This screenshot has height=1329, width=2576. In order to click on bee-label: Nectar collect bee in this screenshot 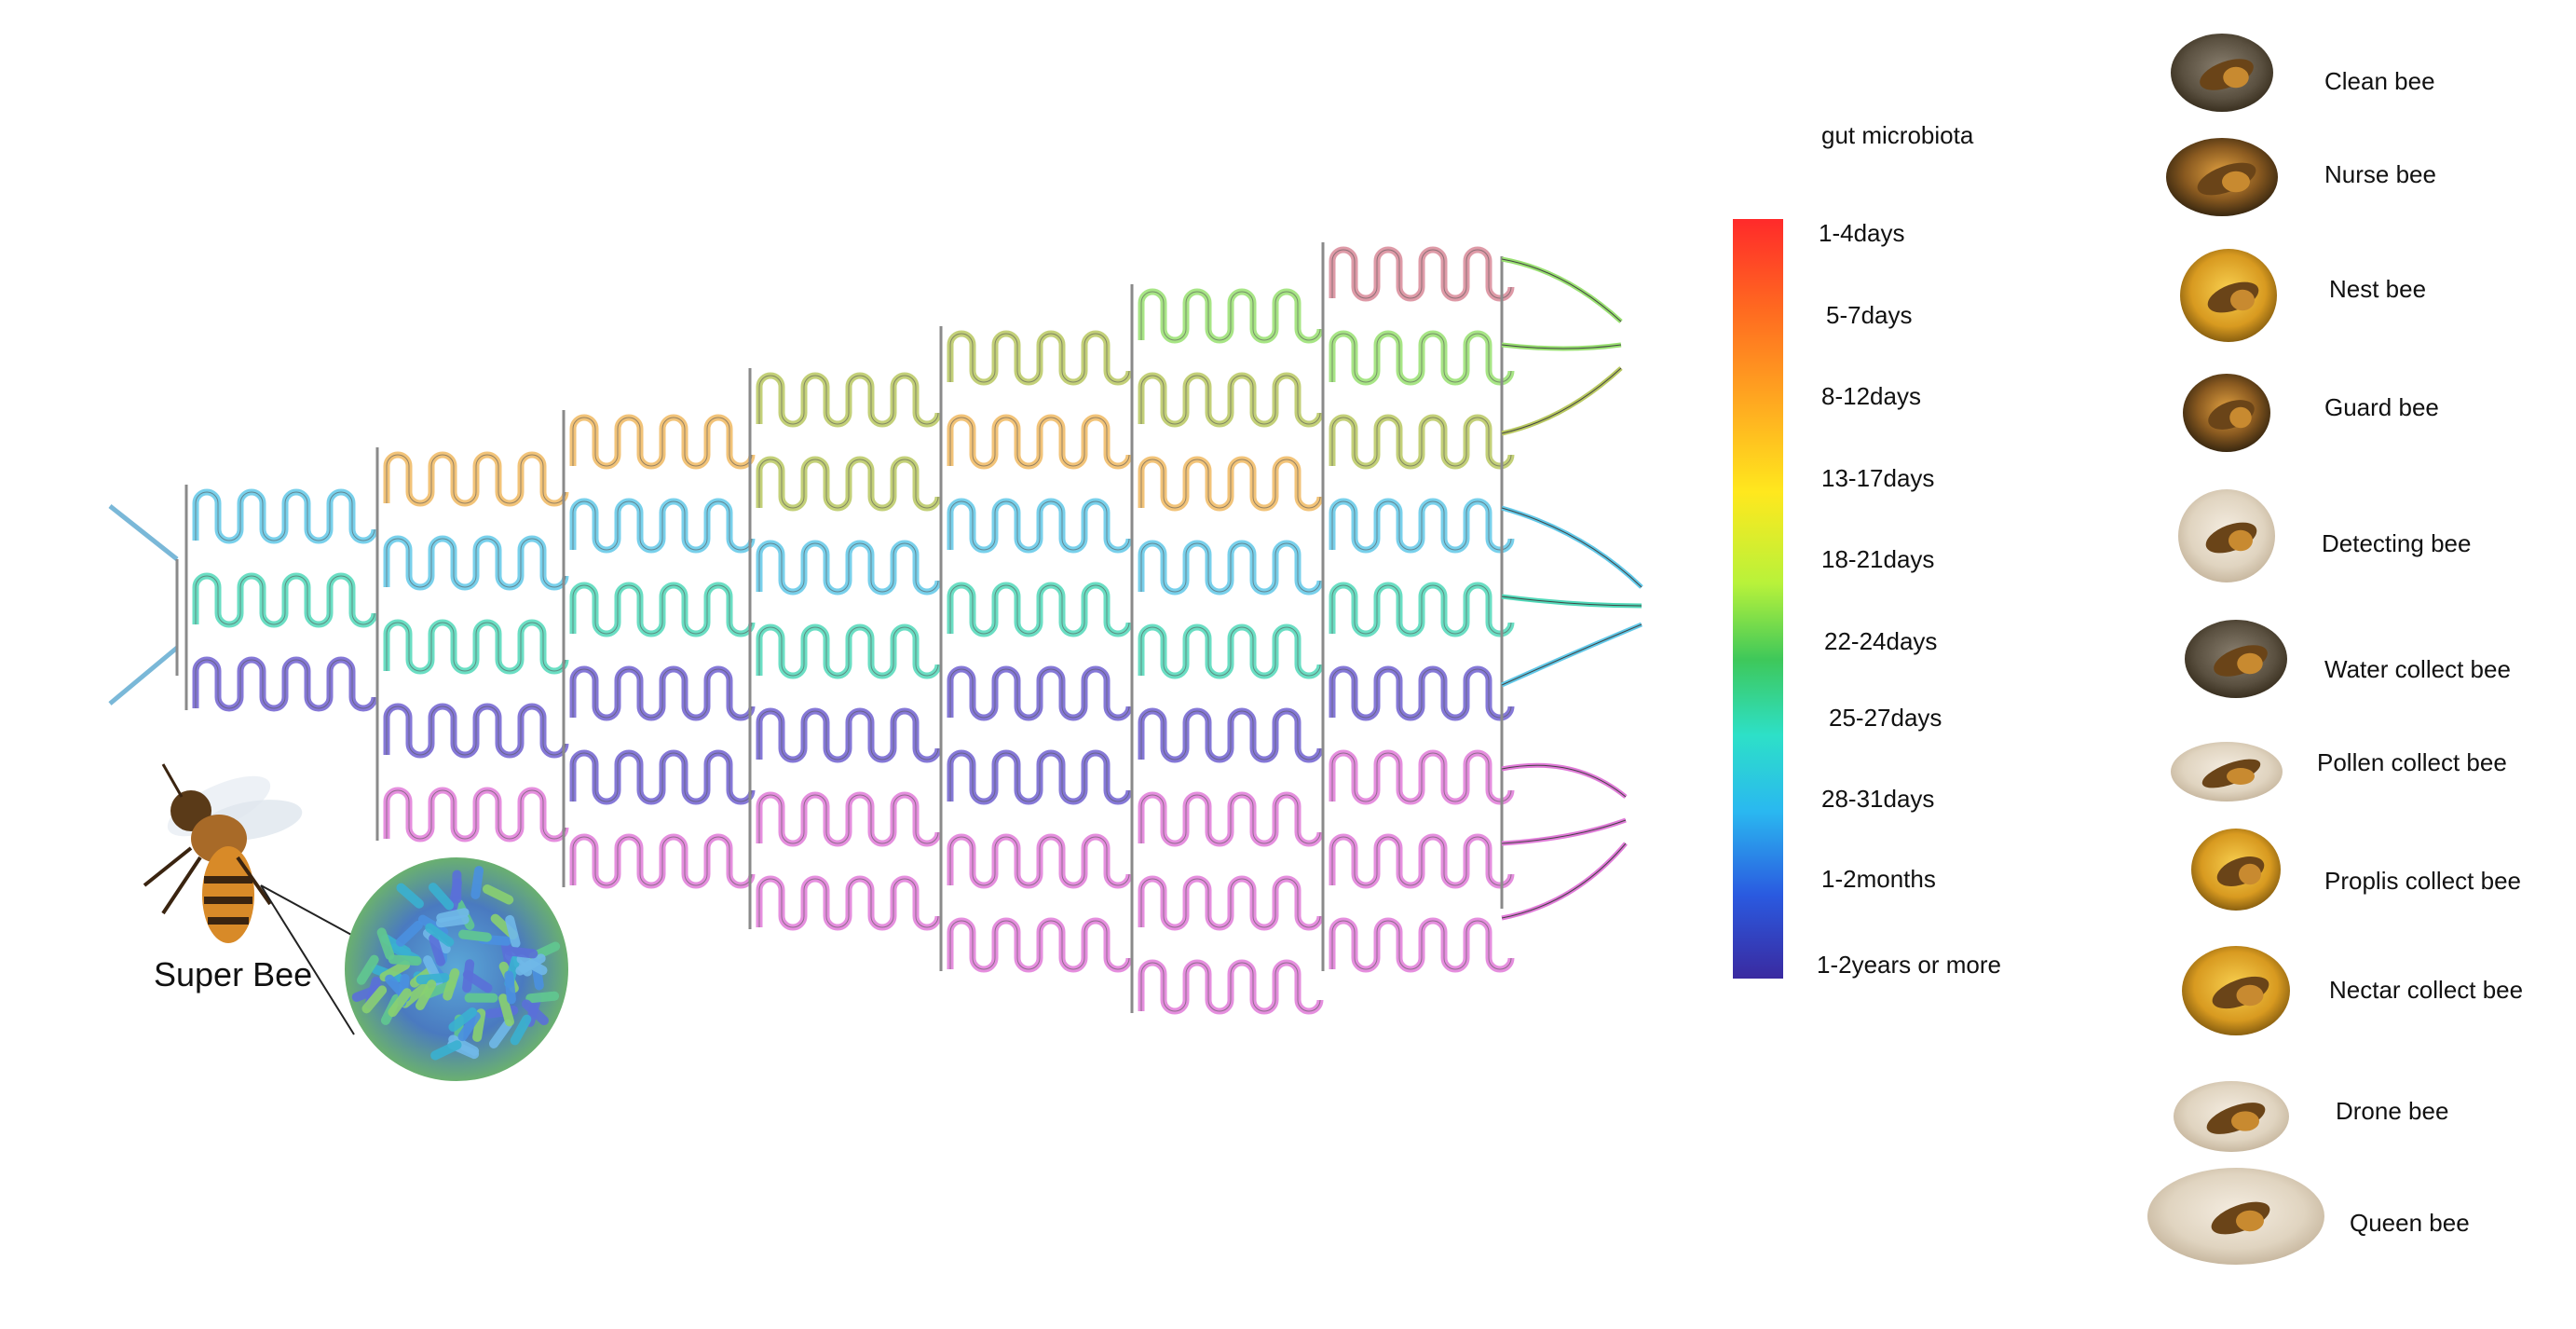, I will do `click(2426, 990)`.